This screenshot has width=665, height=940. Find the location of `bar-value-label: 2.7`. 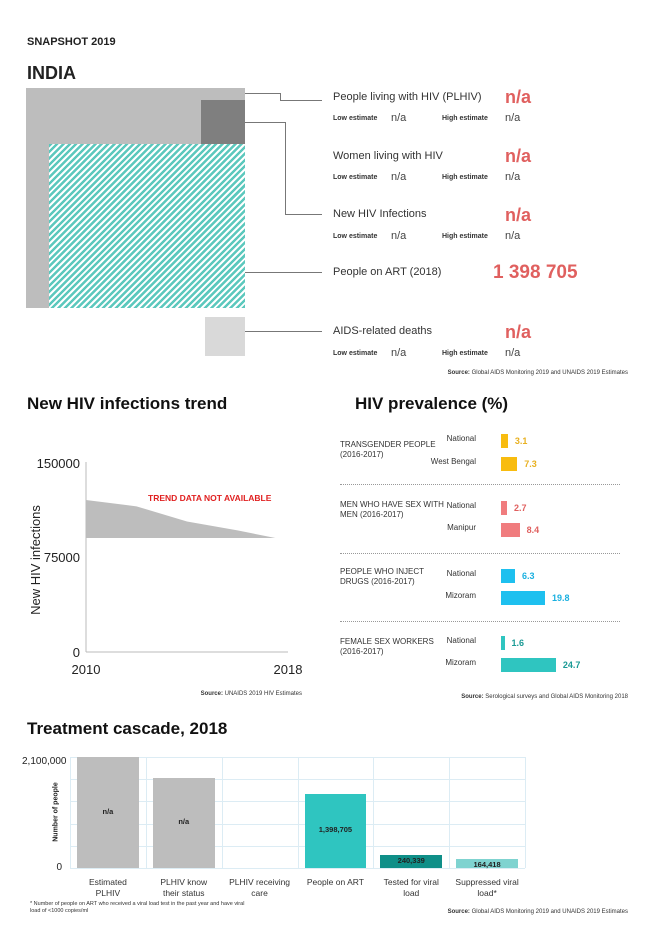

bar-value-label: 2.7 is located at coordinates (520, 508).